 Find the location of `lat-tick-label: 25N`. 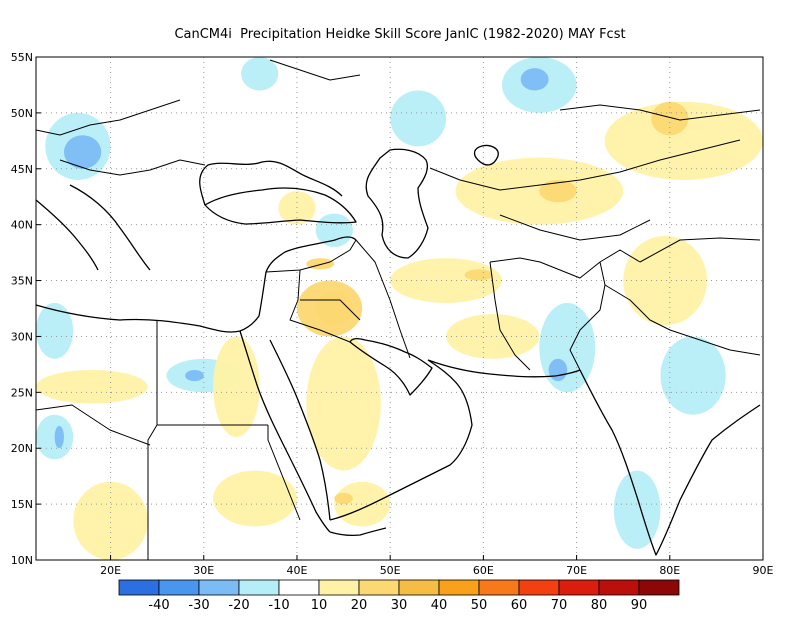

lat-tick-label: 25N is located at coordinates (22, 392).